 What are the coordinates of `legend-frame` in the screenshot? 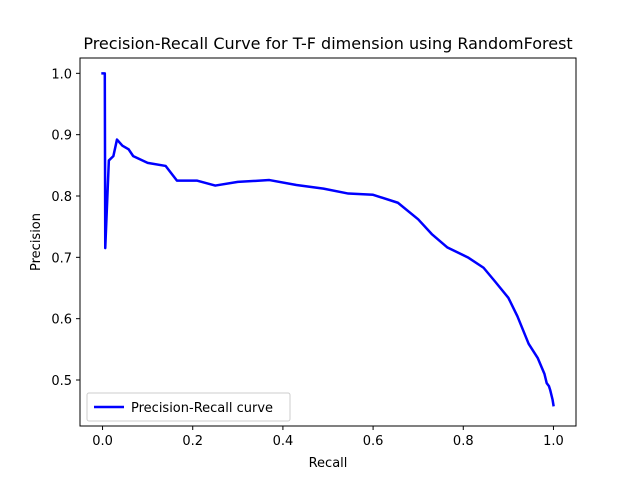 It's located at (188, 407).